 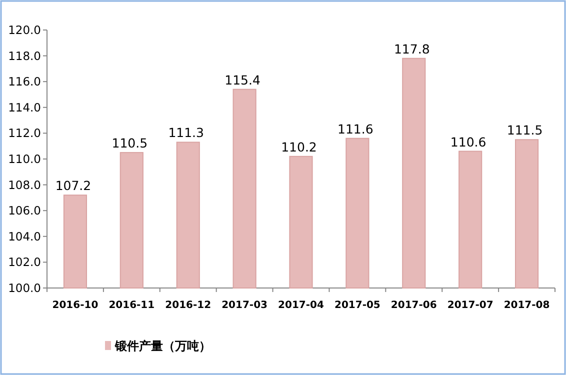 I want to click on x-tick-label: 2017-08, so click(x=527, y=305).